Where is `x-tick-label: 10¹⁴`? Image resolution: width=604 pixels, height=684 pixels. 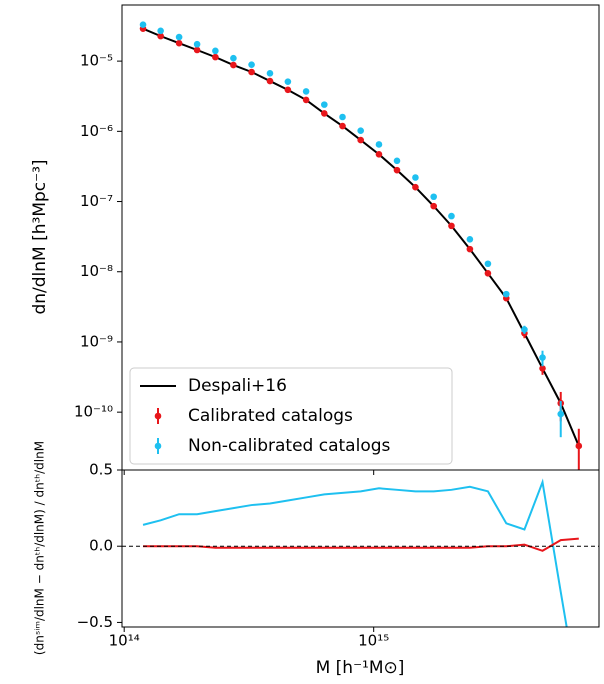
x-tick-label: 10¹⁴ is located at coordinates (124, 641).